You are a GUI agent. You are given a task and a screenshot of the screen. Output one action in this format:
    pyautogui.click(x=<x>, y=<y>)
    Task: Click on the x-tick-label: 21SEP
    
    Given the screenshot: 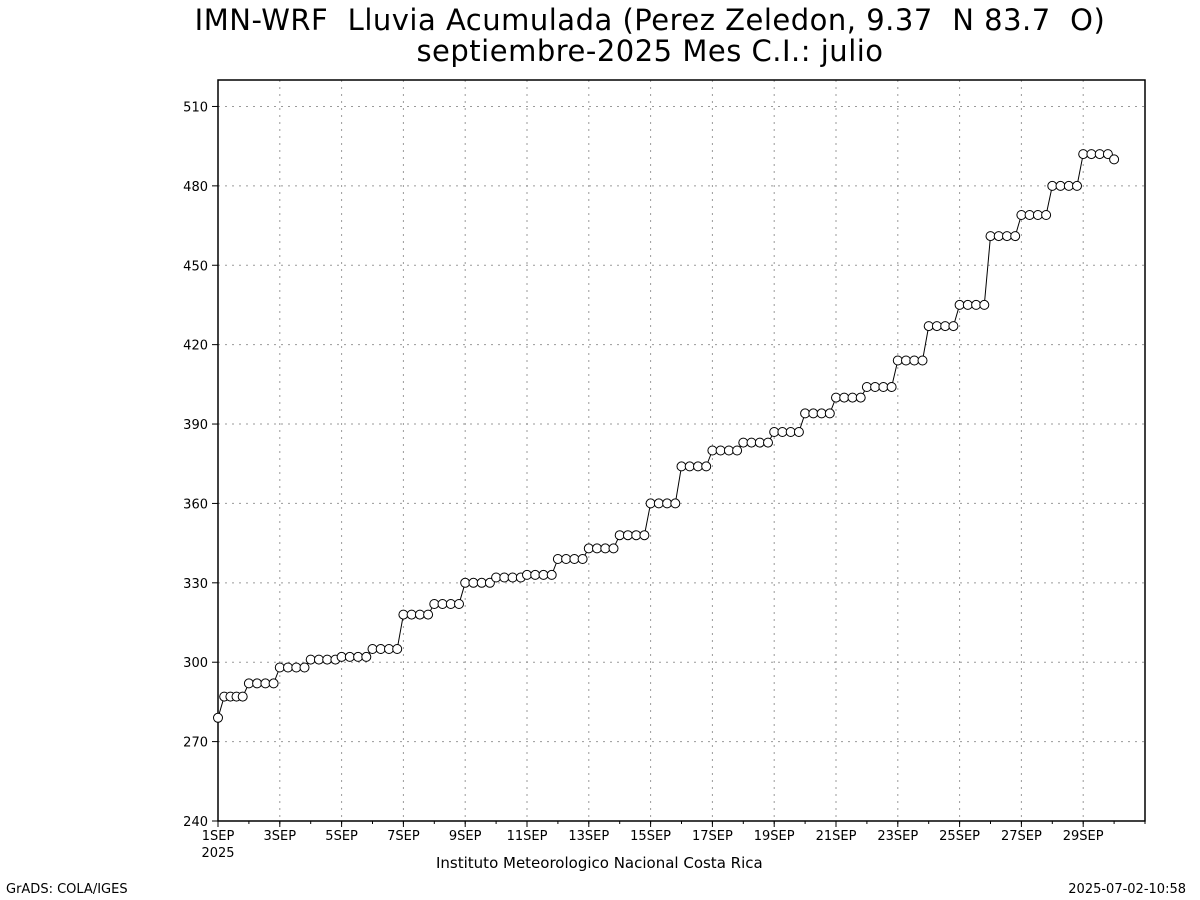 What is the action you would take?
    pyautogui.click(x=836, y=836)
    